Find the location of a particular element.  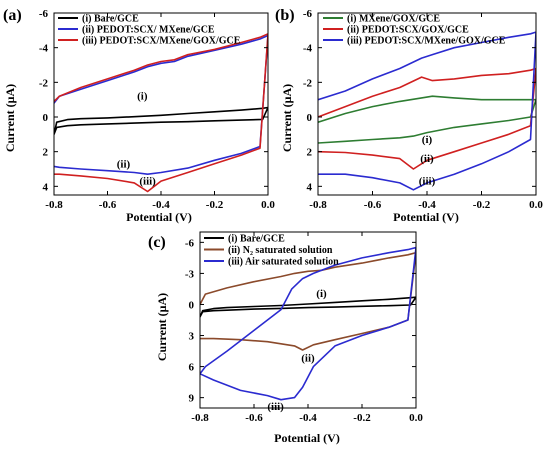

panel-c-y-tick-label: 6 is located at coordinates (192, 368).